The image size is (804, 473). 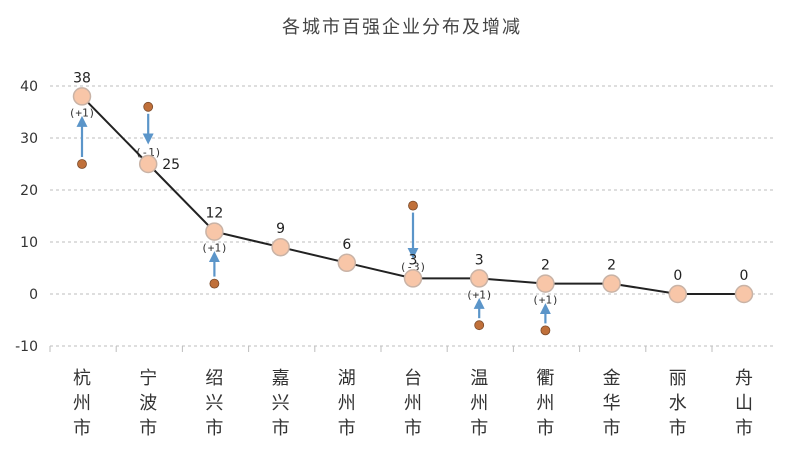 What do you see at coordinates (281, 378) in the screenshot?
I see `x-category-label: 嘉` at bounding box center [281, 378].